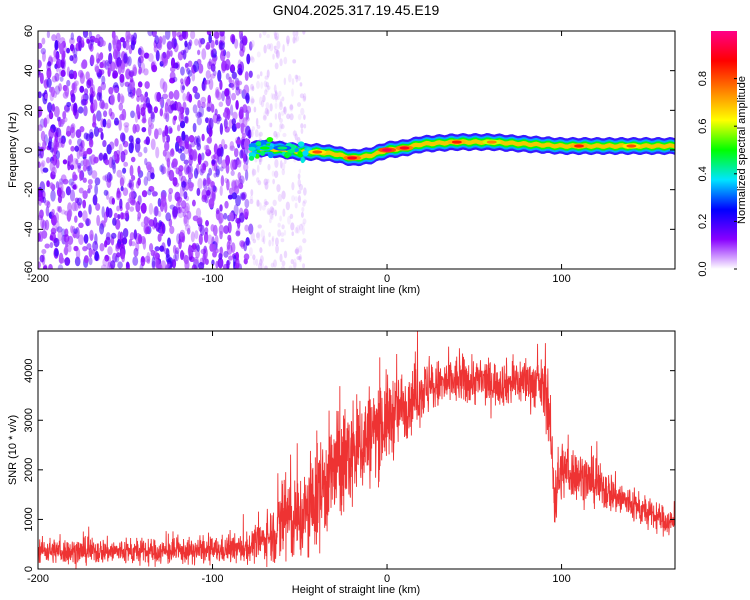  I want to click on spectrogram-peak, so click(387, 150).